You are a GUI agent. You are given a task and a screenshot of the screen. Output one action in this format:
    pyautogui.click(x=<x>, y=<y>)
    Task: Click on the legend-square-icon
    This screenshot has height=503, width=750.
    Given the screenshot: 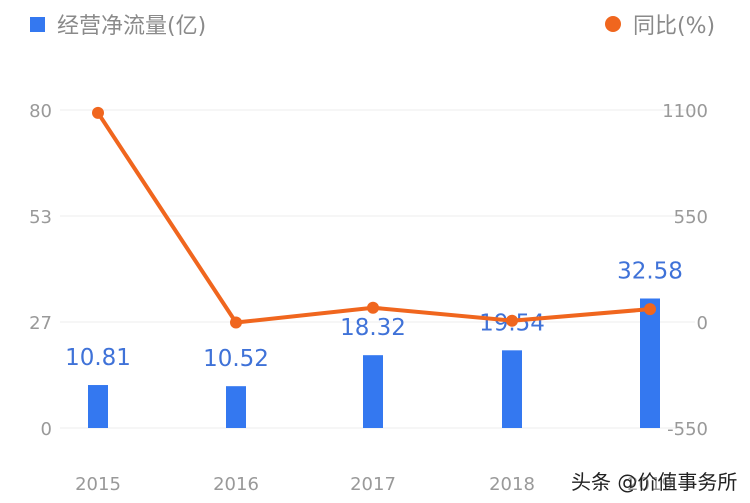 What is the action you would take?
    pyautogui.click(x=37, y=24)
    